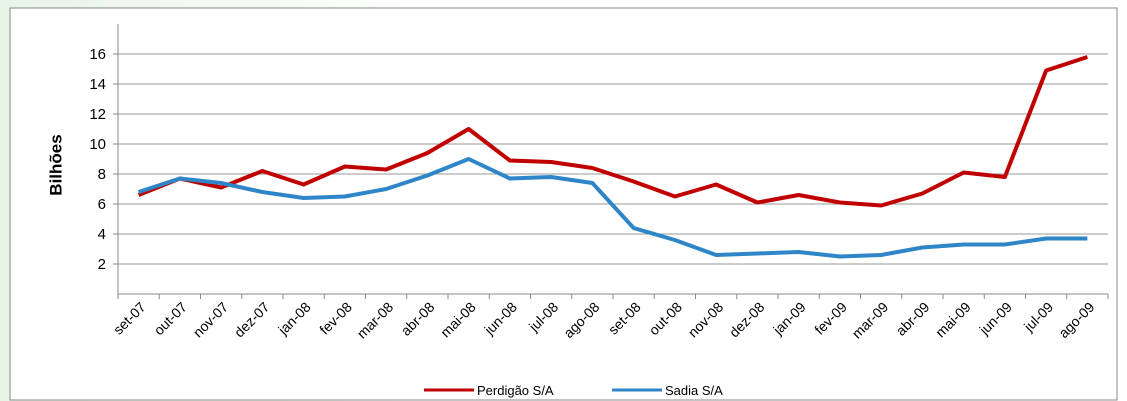 This screenshot has height=401, width=1127. Describe the element at coordinates (102, 264) in the screenshot. I see `y-tick-label: 2` at that location.